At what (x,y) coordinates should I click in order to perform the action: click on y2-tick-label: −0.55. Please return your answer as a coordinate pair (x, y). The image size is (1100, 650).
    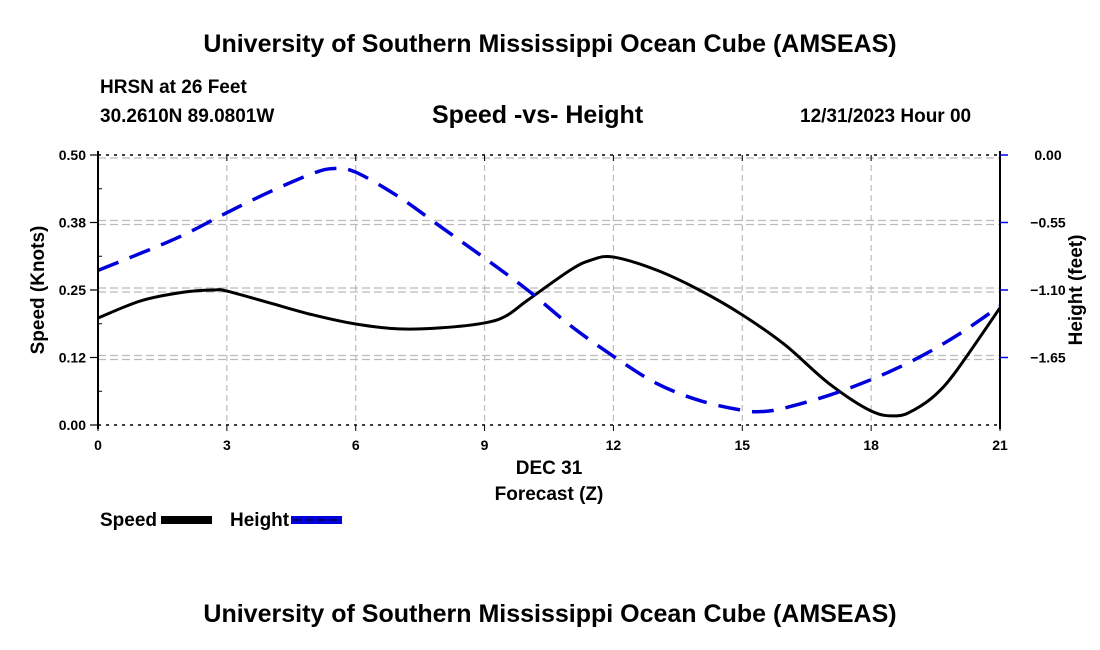
    Looking at the image, I should click on (1048, 223).